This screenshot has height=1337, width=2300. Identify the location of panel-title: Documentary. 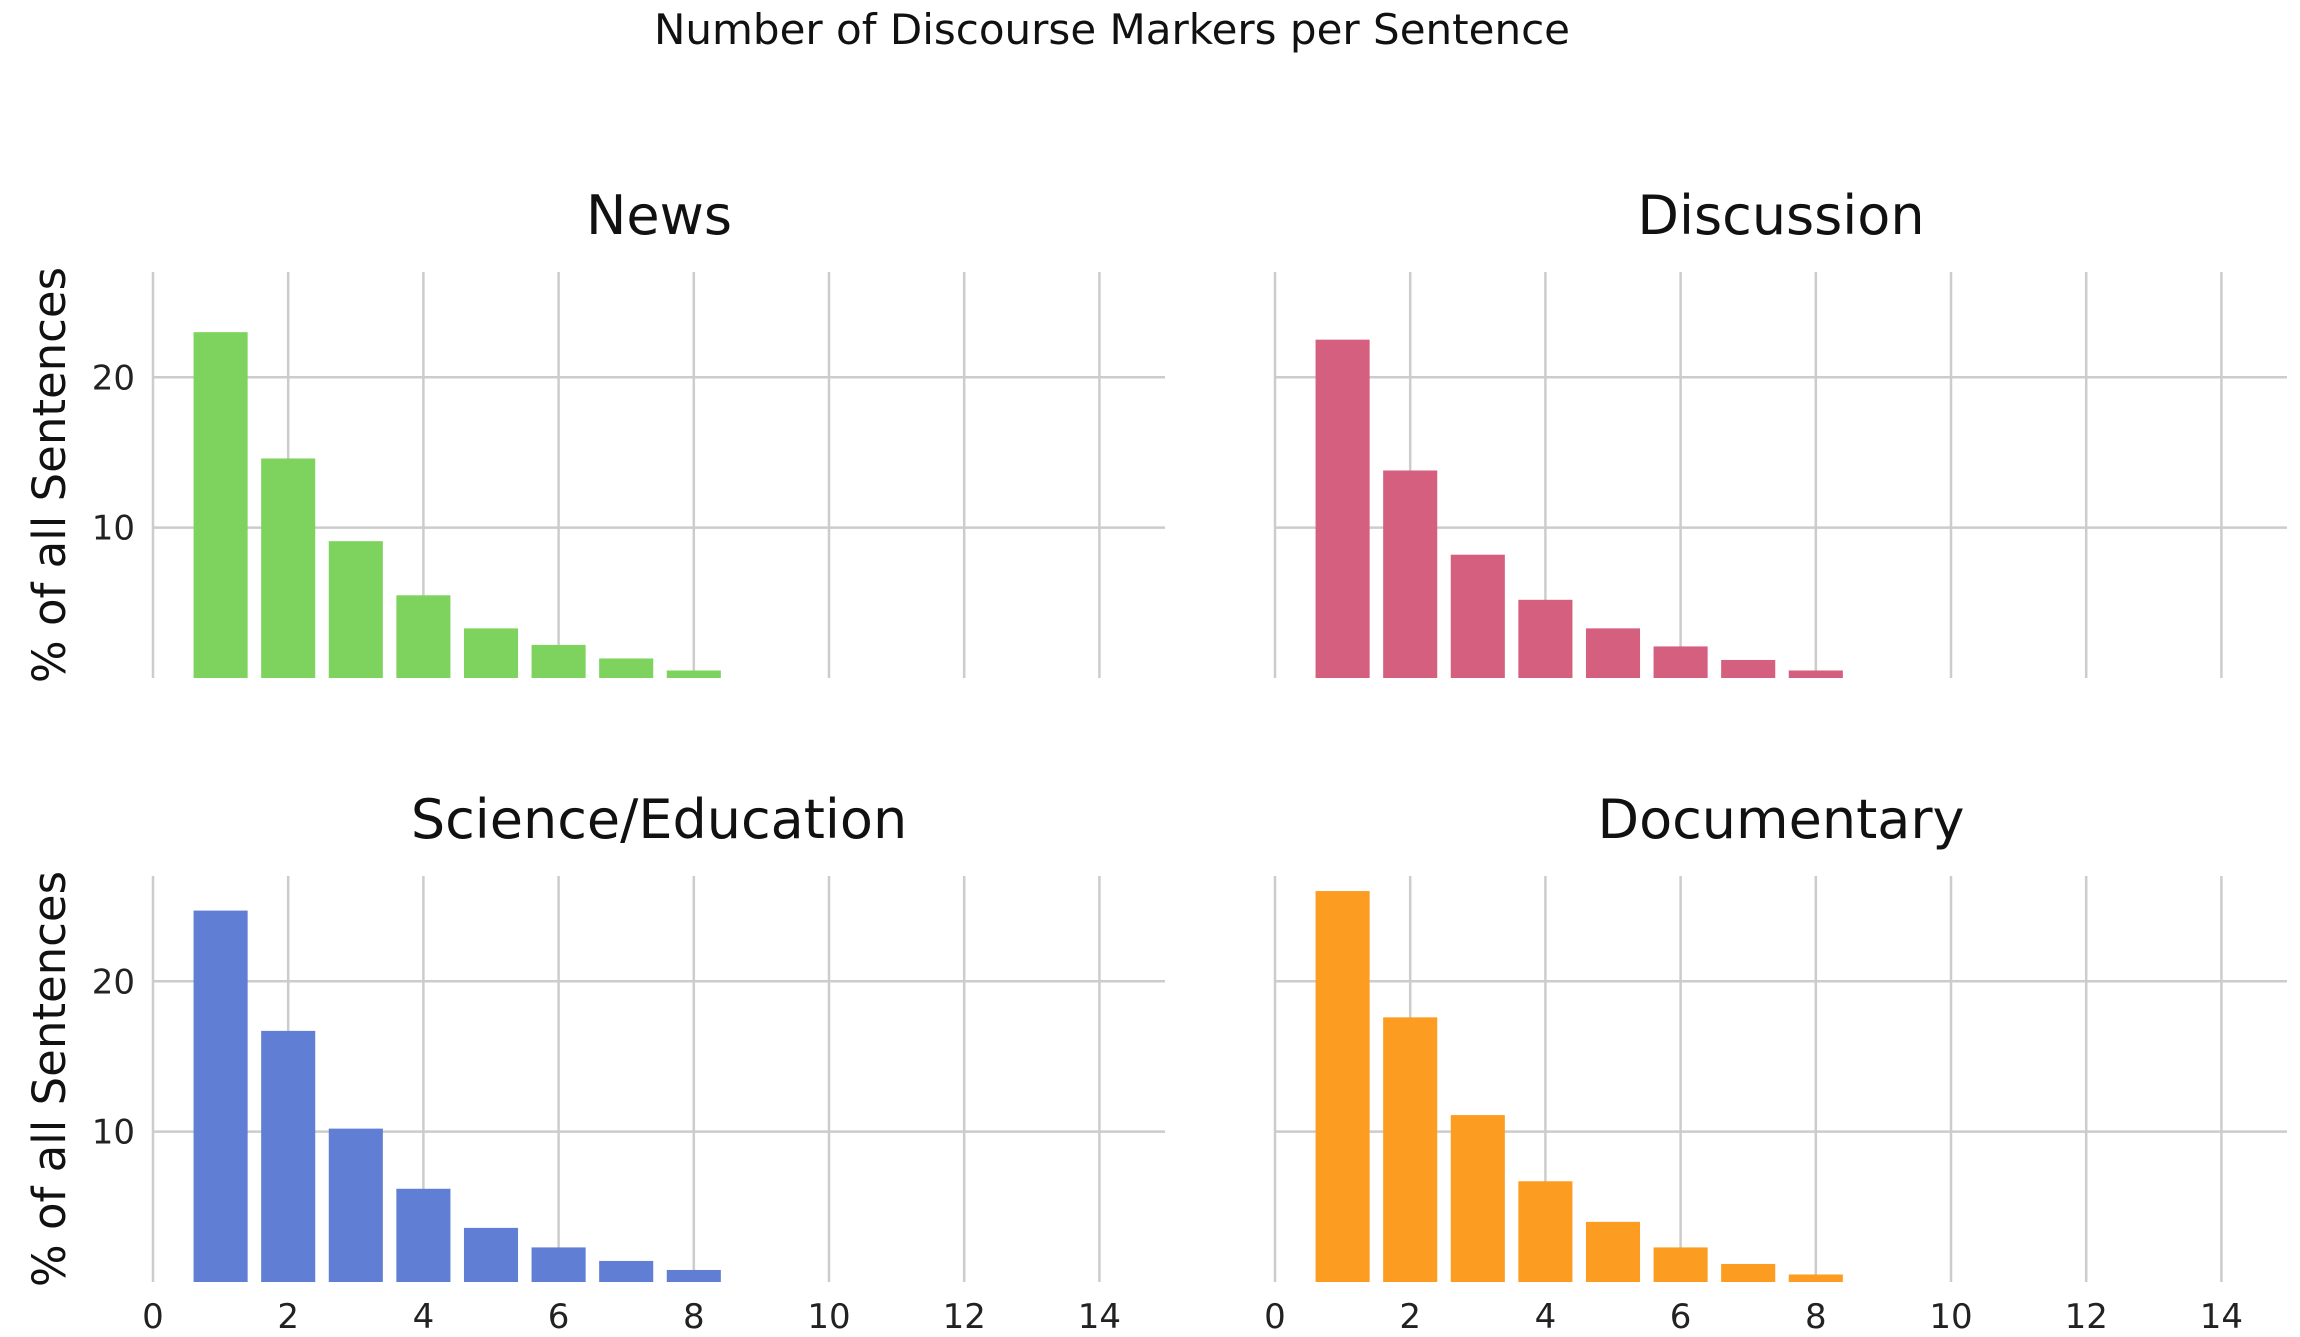
(1780, 819).